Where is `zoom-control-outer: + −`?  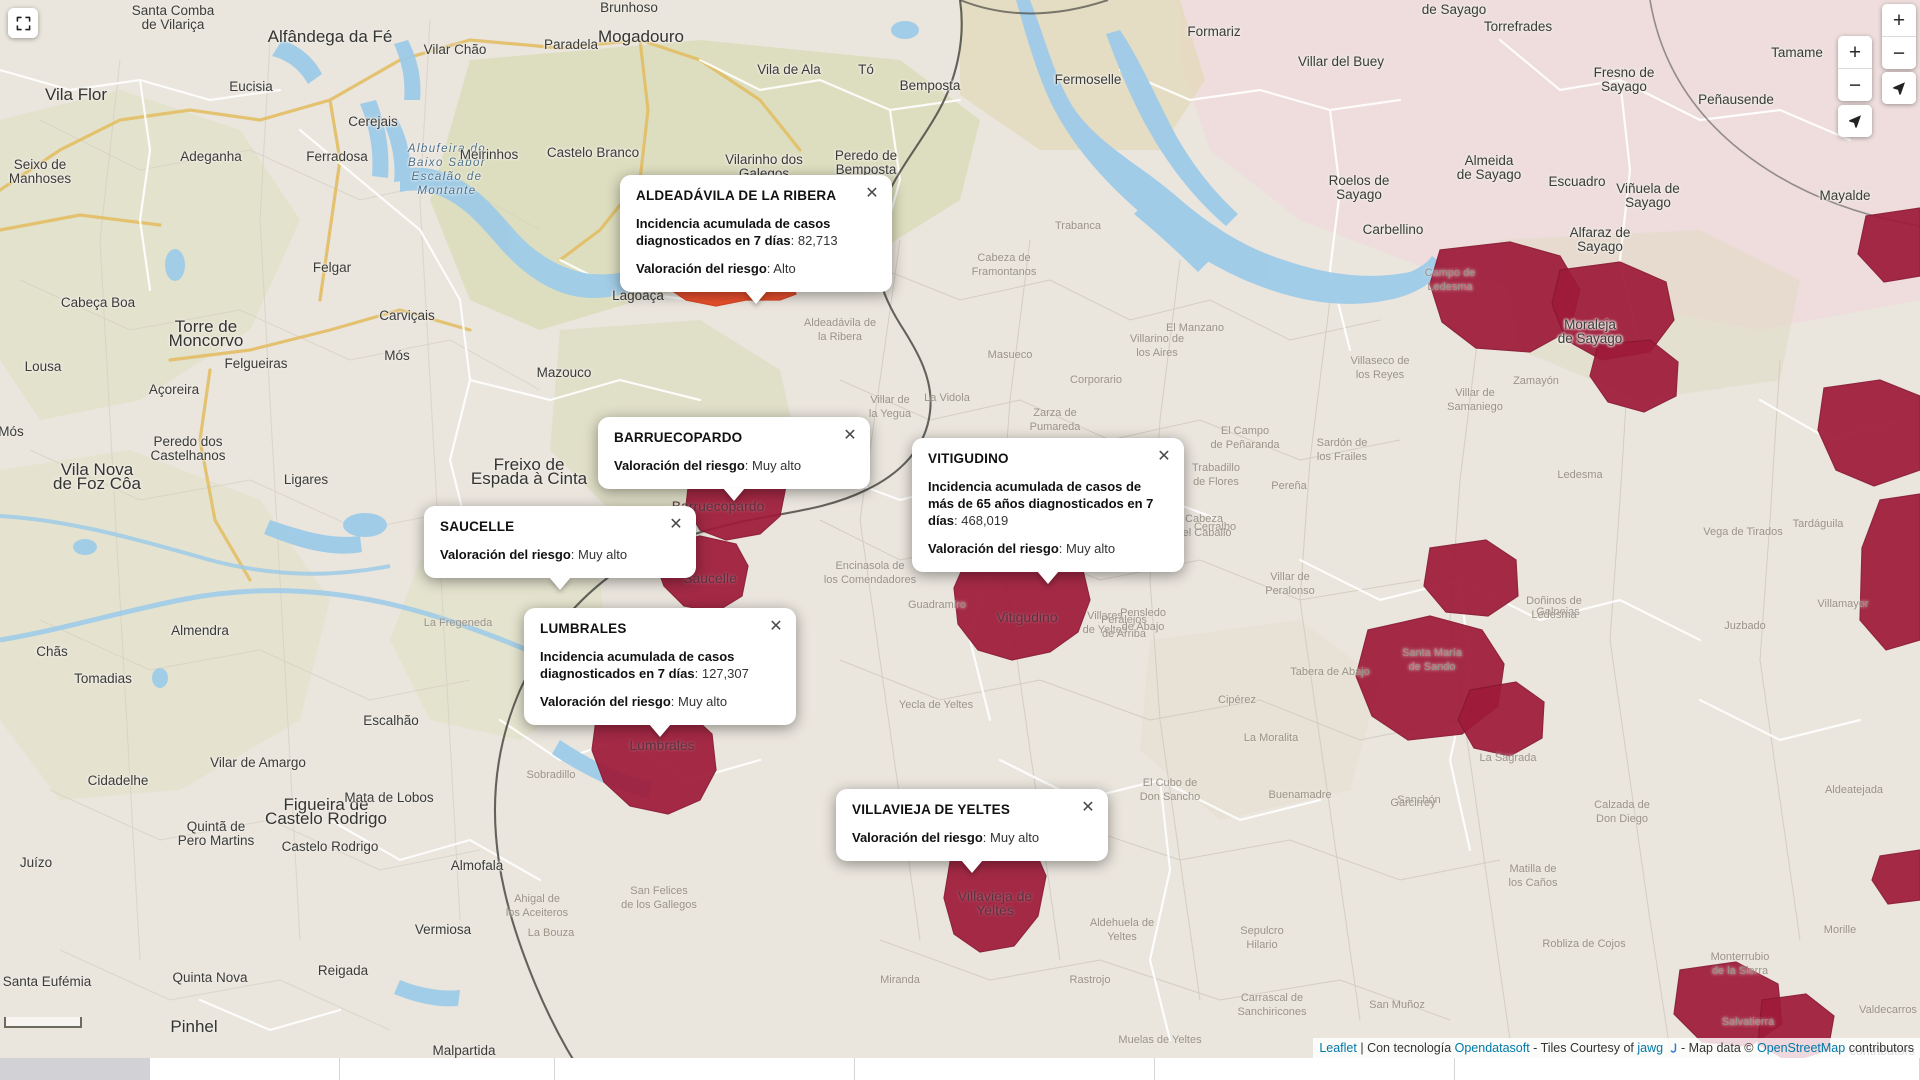 zoom-control-outer: + − is located at coordinates (1899, 36).